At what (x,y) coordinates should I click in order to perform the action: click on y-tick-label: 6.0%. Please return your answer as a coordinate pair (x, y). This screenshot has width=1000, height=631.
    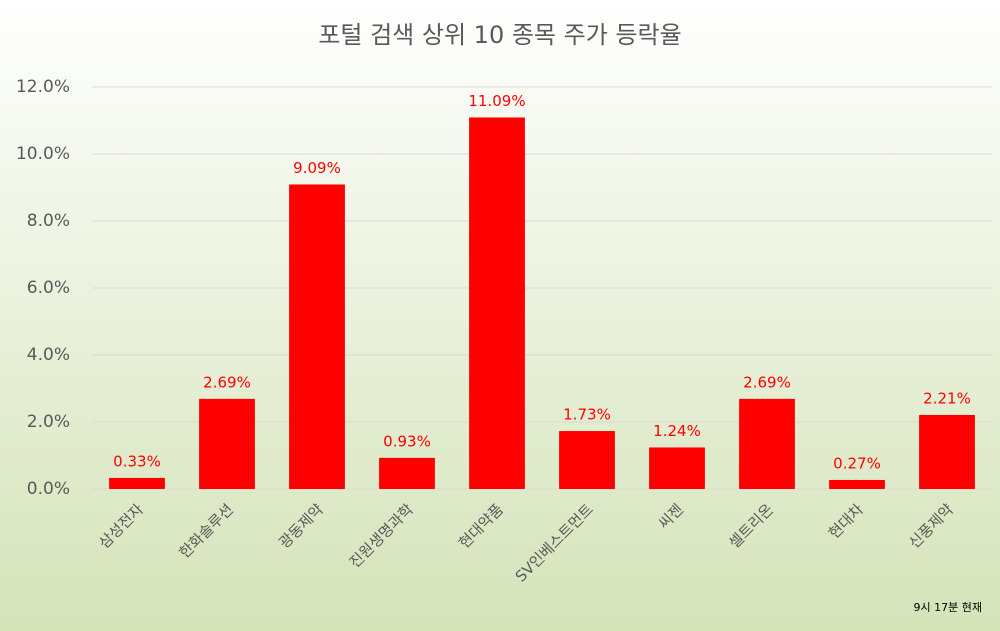
    Looking at the image, I should click on (48, 288).